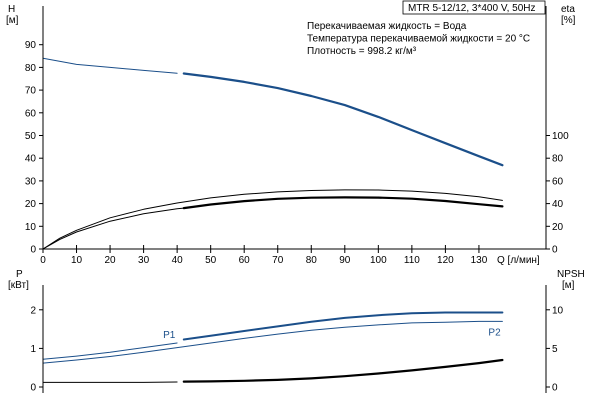  Describe the element at coordinates (555, 388) in the screenshot. I see `npsh-tick-label: 0` at that location.